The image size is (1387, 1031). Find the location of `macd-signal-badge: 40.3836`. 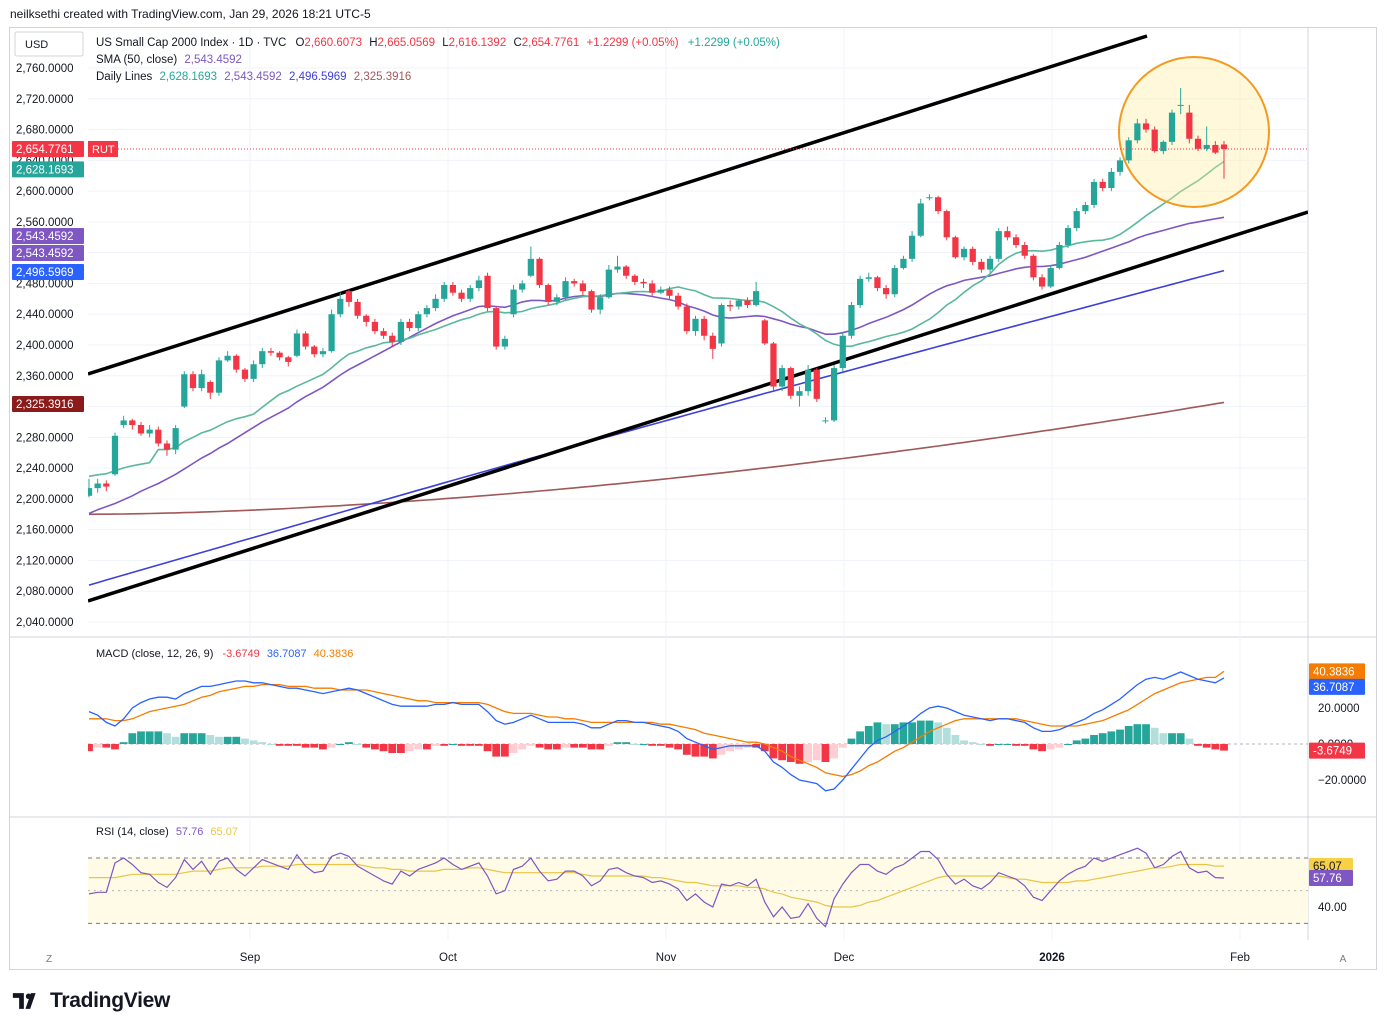

macd-signal-badge: 40.3836 is located at coordinates (1334, 672).